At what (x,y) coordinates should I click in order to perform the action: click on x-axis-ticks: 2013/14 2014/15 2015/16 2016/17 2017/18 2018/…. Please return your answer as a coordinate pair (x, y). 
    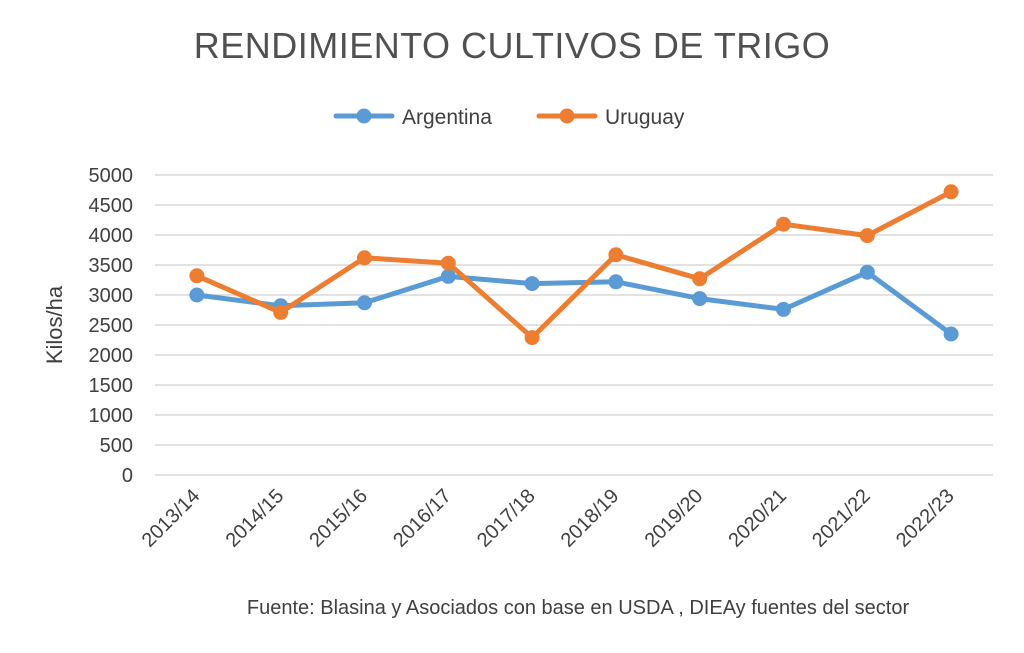
    Looking at the image, I should click on (548, 518).